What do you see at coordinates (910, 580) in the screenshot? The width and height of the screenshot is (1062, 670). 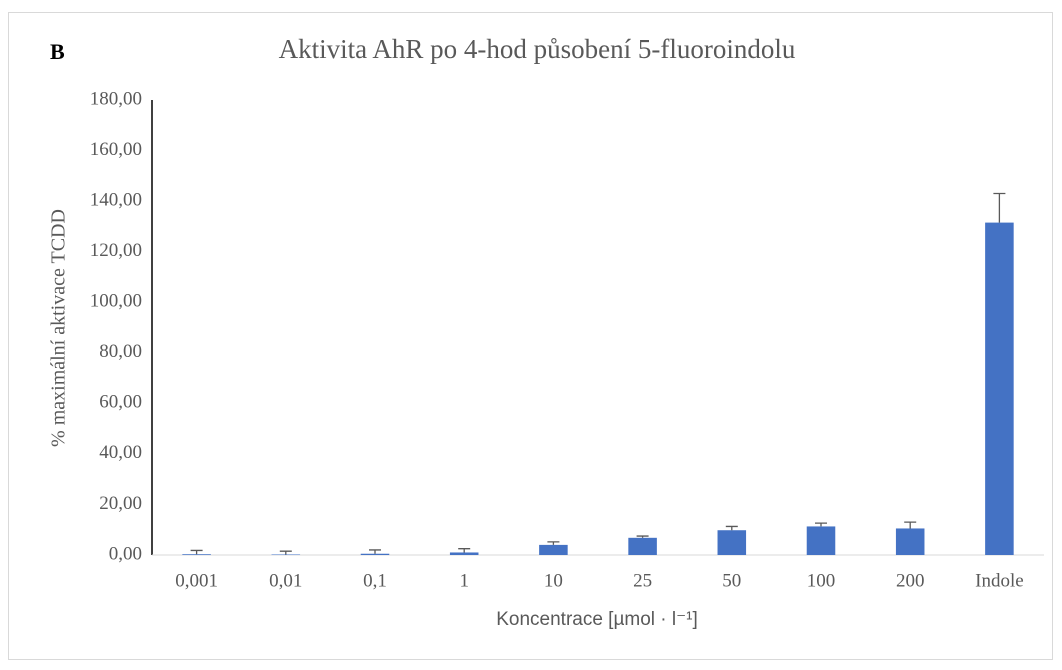 I see `x-tick-label: 200` at bounding box center [910, 580].